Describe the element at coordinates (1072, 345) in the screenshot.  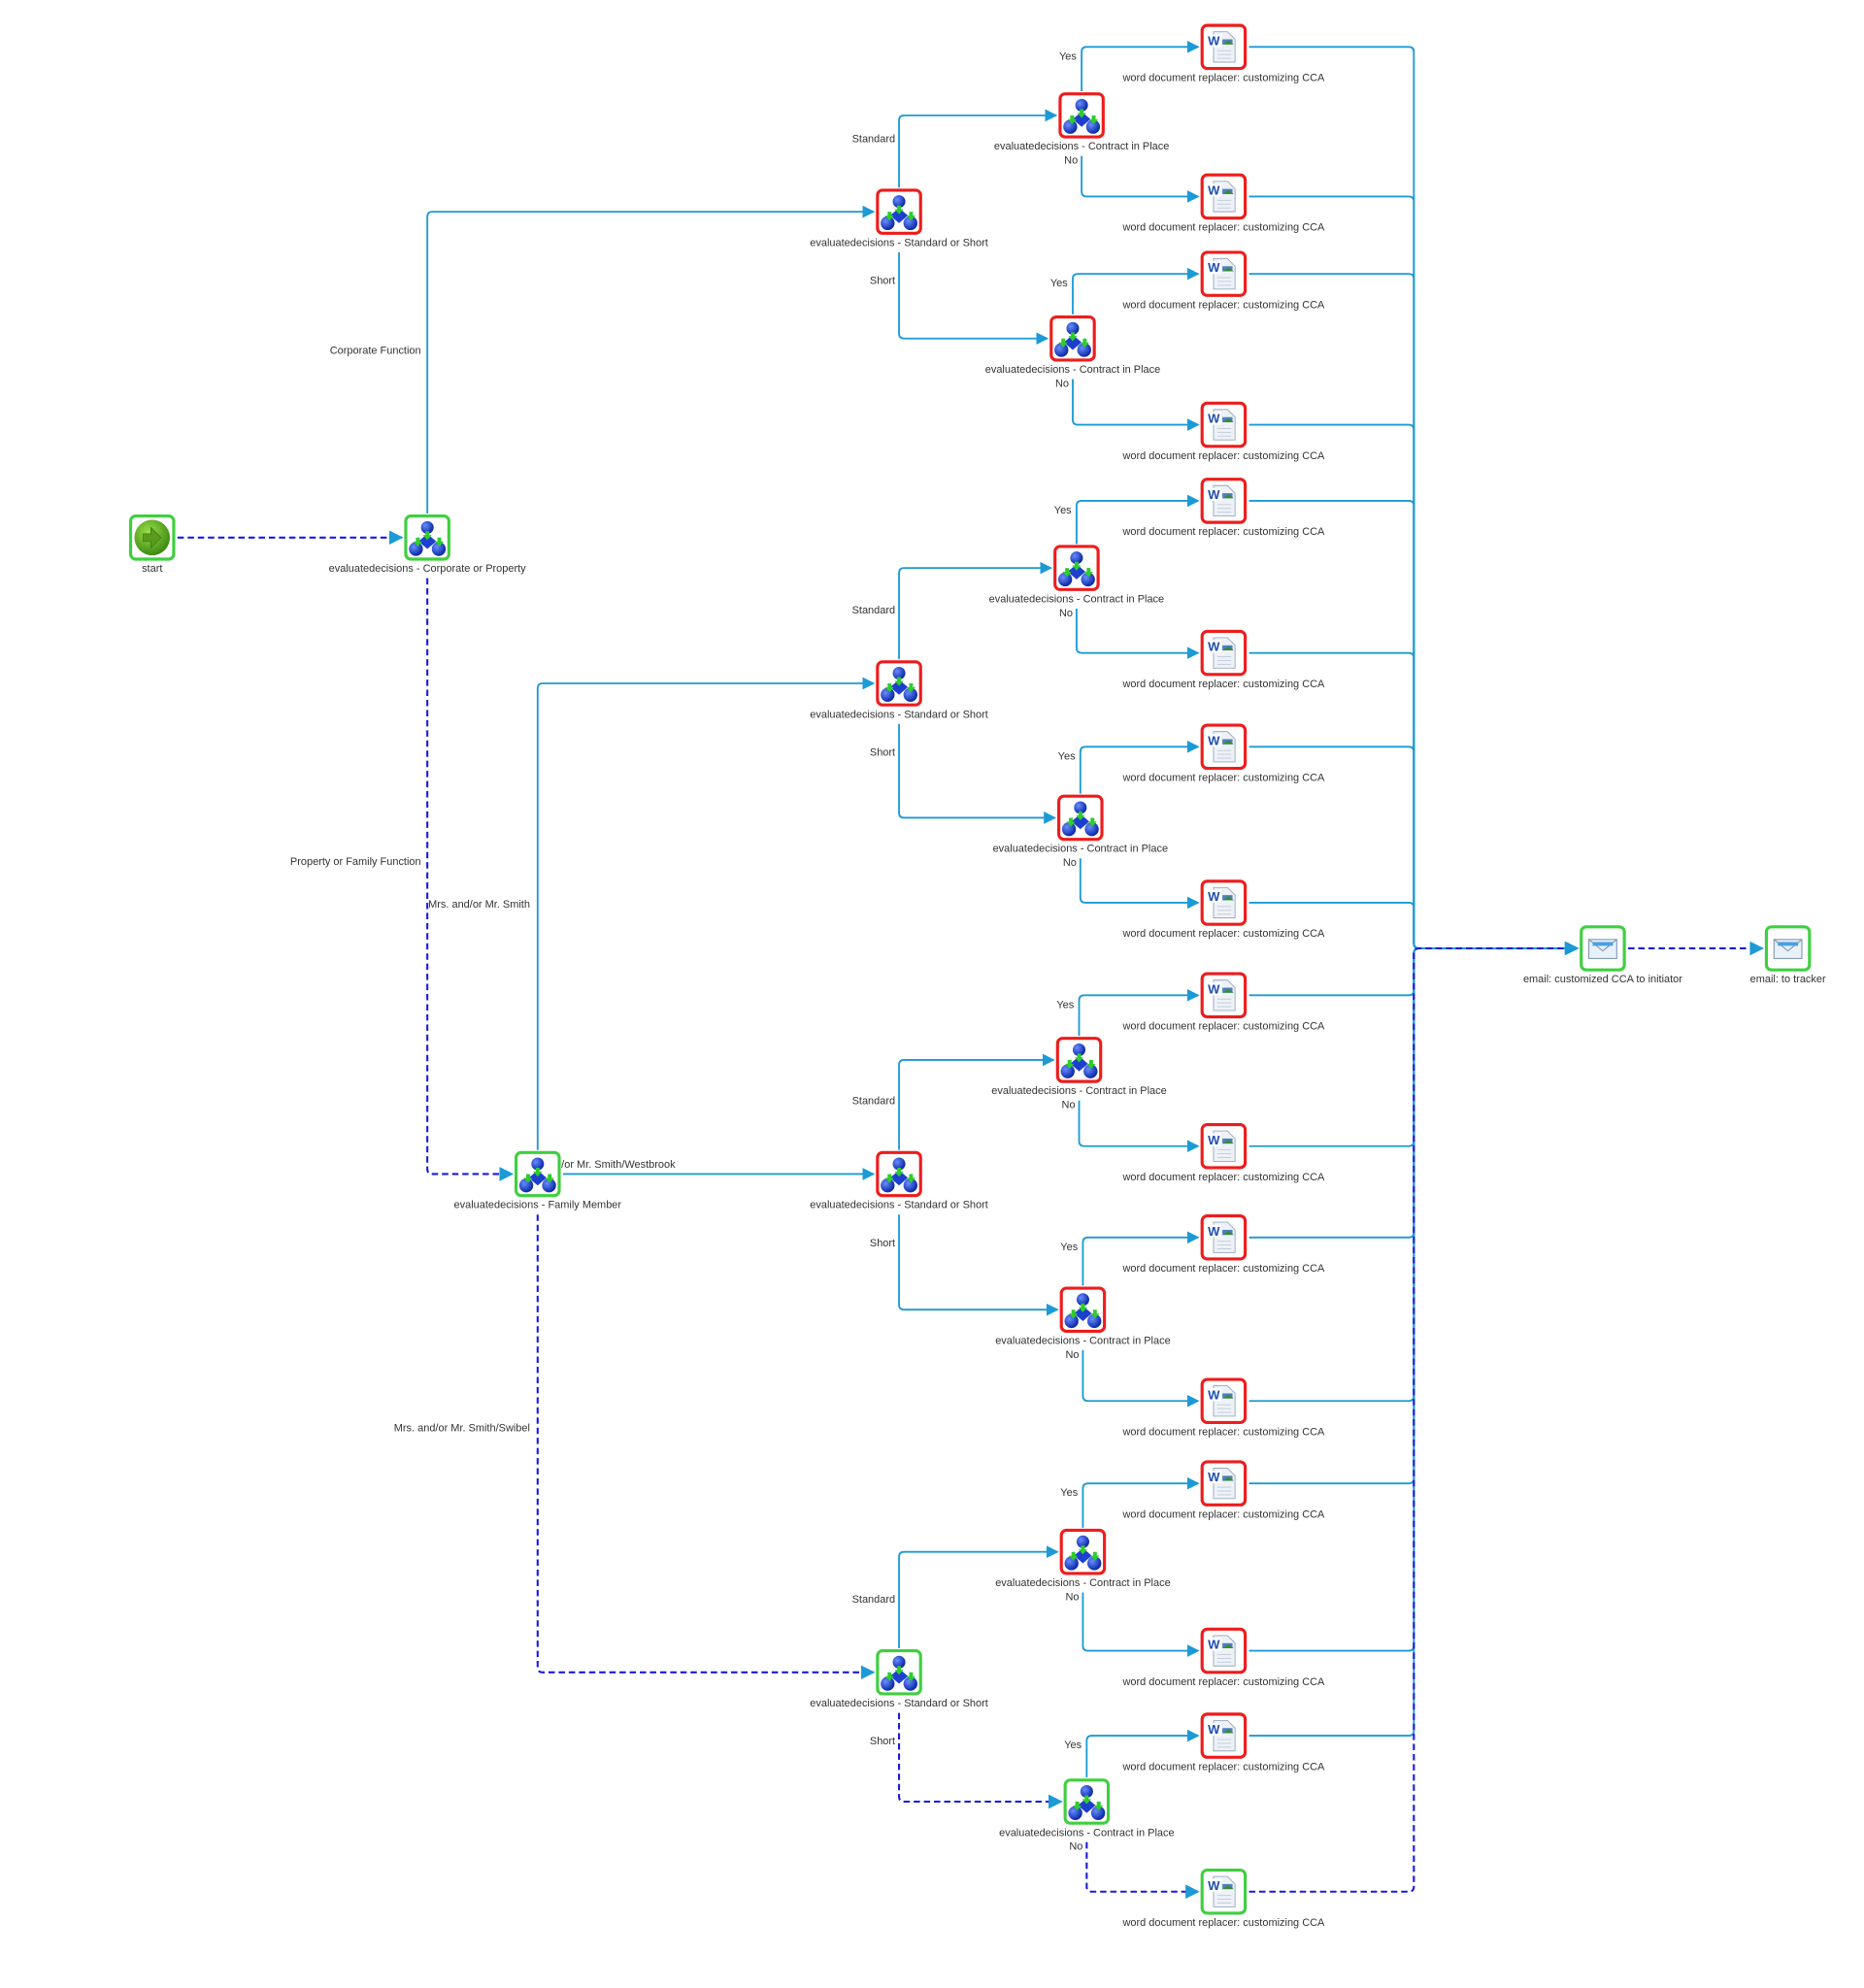
I see `node-cip2: evaluatedecisions - Contract in Place` at that location.